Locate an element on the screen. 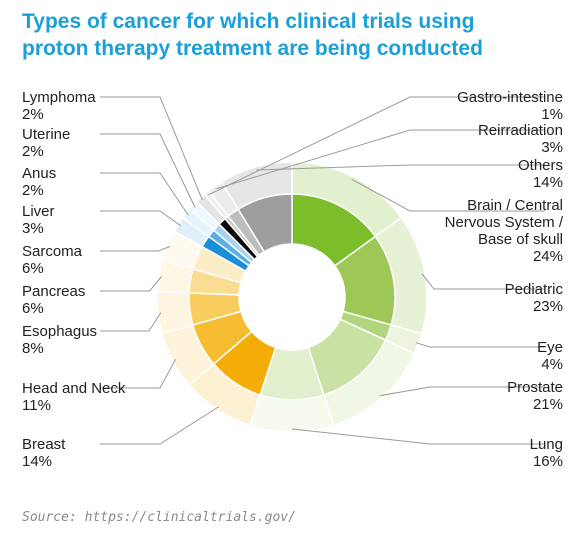  slice-name-esophagus: Esophagus is located at coordinates (60, 331).